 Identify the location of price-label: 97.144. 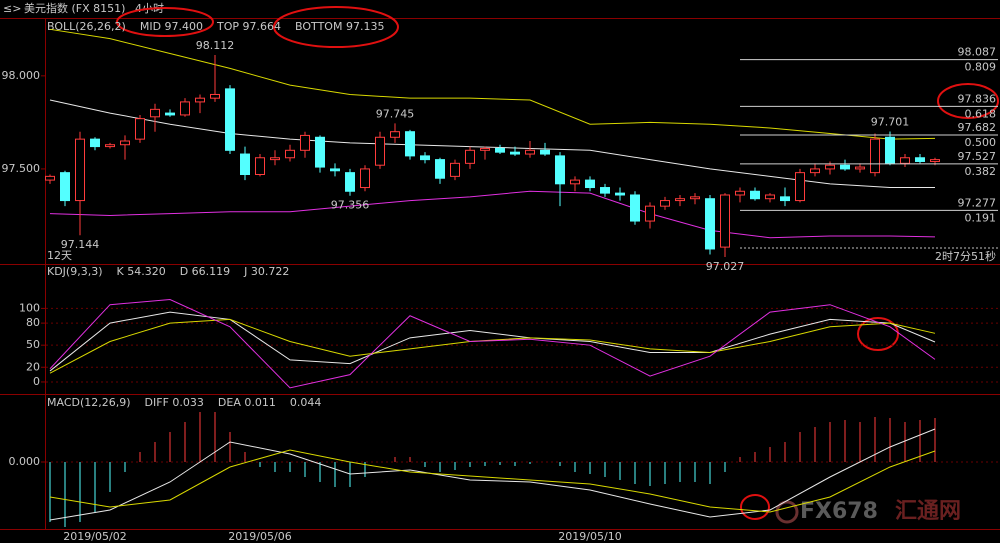
(80, 244).